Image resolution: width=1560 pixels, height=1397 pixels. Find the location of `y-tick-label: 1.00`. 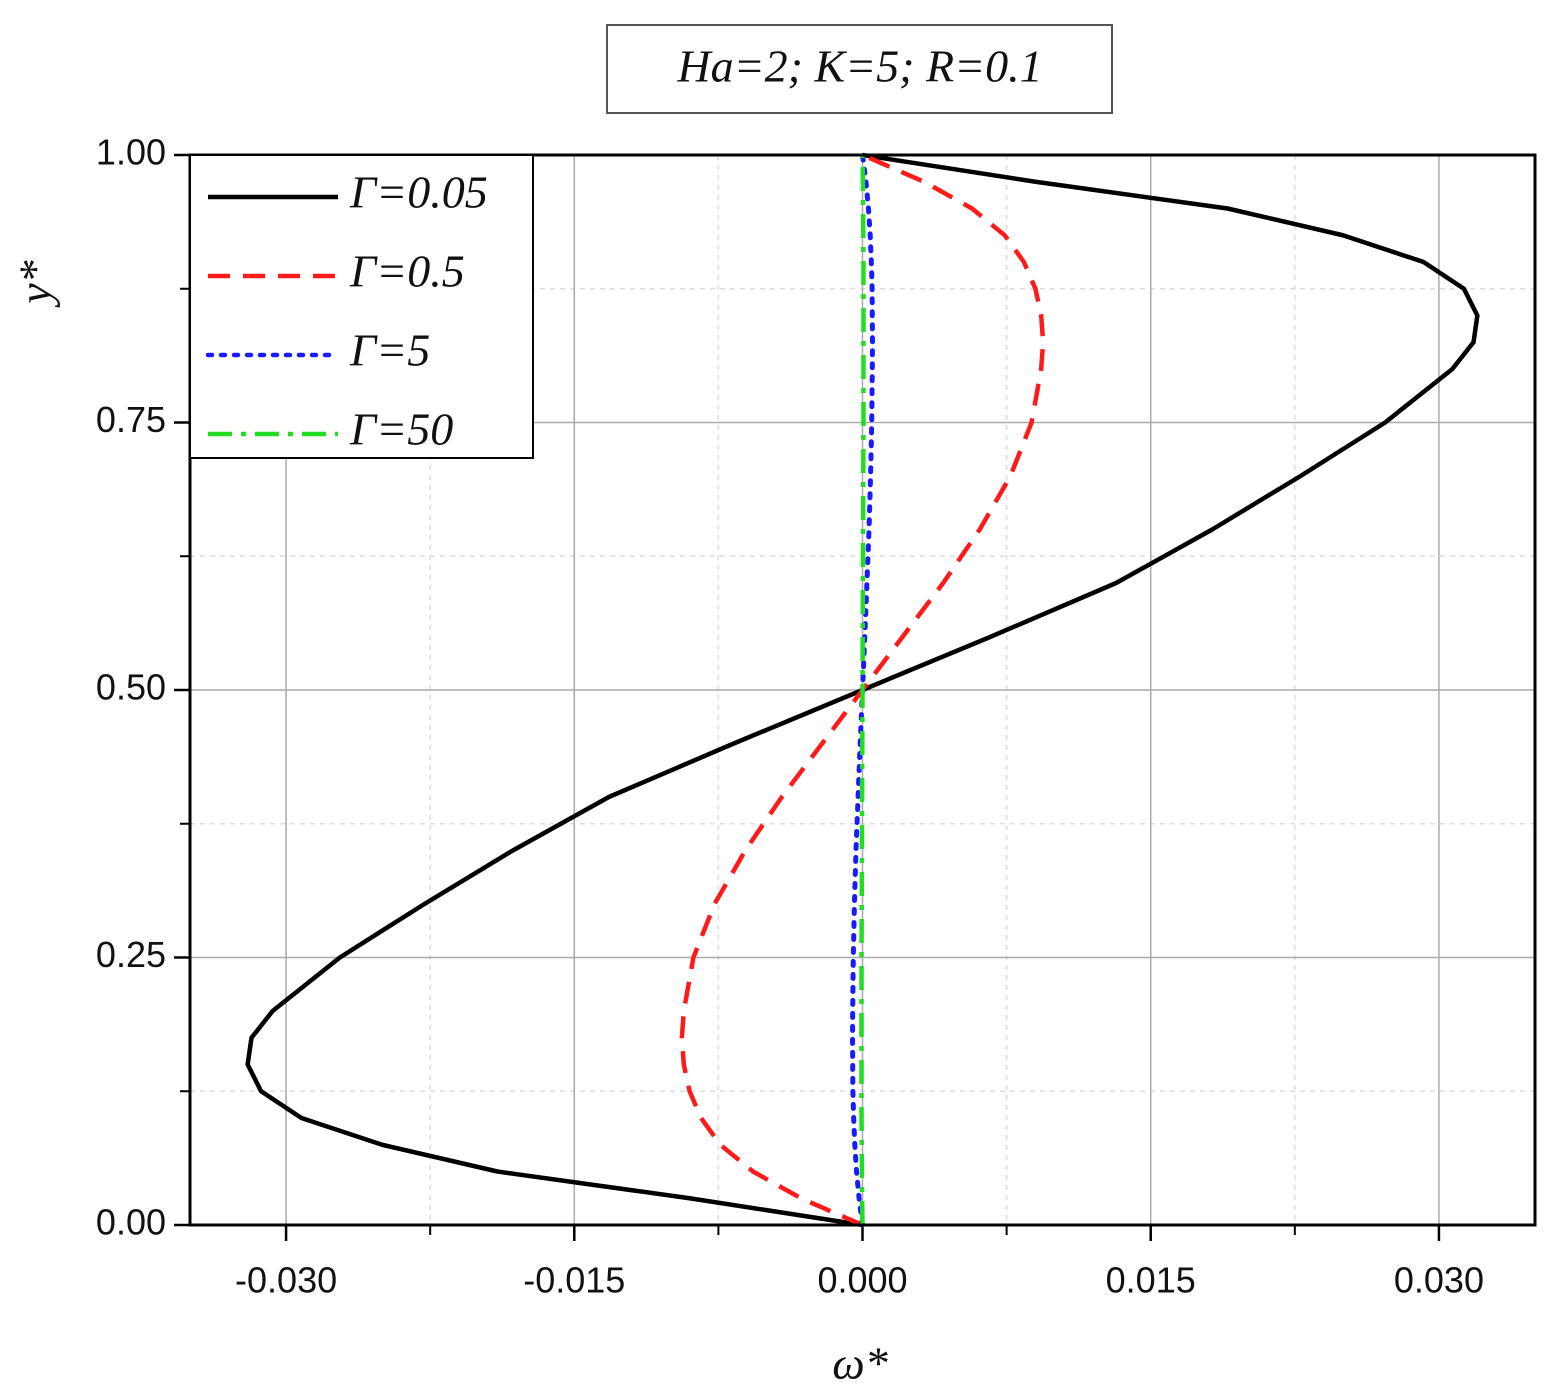

y-tick-label: 1.00 is located at coordinates (131, 152).